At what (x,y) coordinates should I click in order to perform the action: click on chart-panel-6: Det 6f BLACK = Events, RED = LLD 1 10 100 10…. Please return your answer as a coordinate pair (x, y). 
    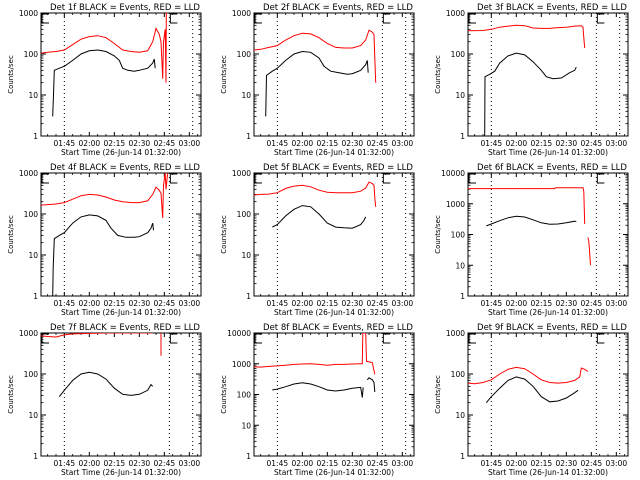
    Looking at the image, I should click on (531, 240).